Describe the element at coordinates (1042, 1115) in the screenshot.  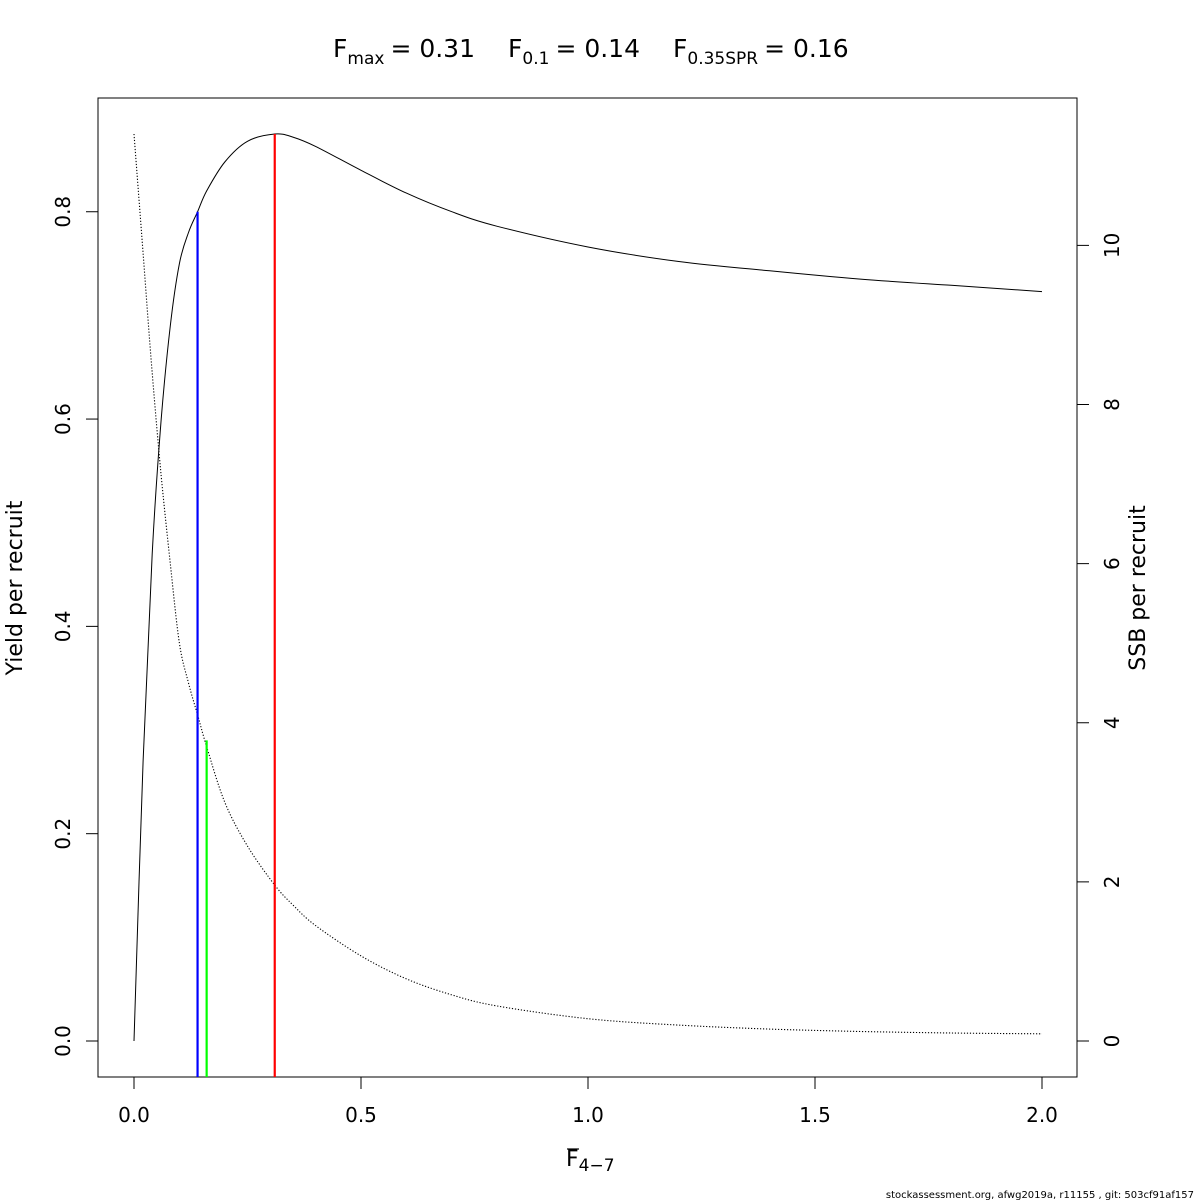
I see `x-tick-label: 2.0` at that location.